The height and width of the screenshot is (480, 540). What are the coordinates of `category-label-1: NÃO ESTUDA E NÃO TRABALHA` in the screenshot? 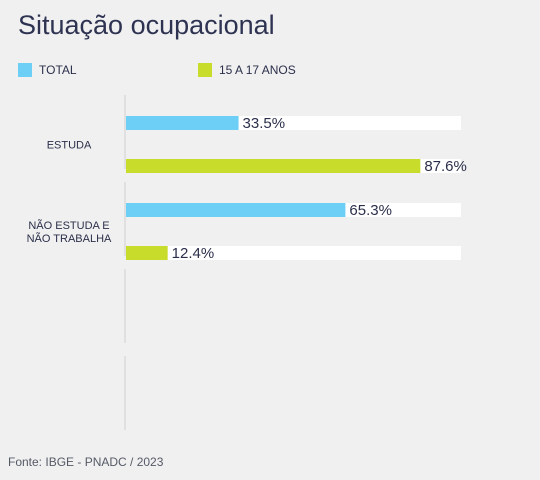 It's located at (69, 232).